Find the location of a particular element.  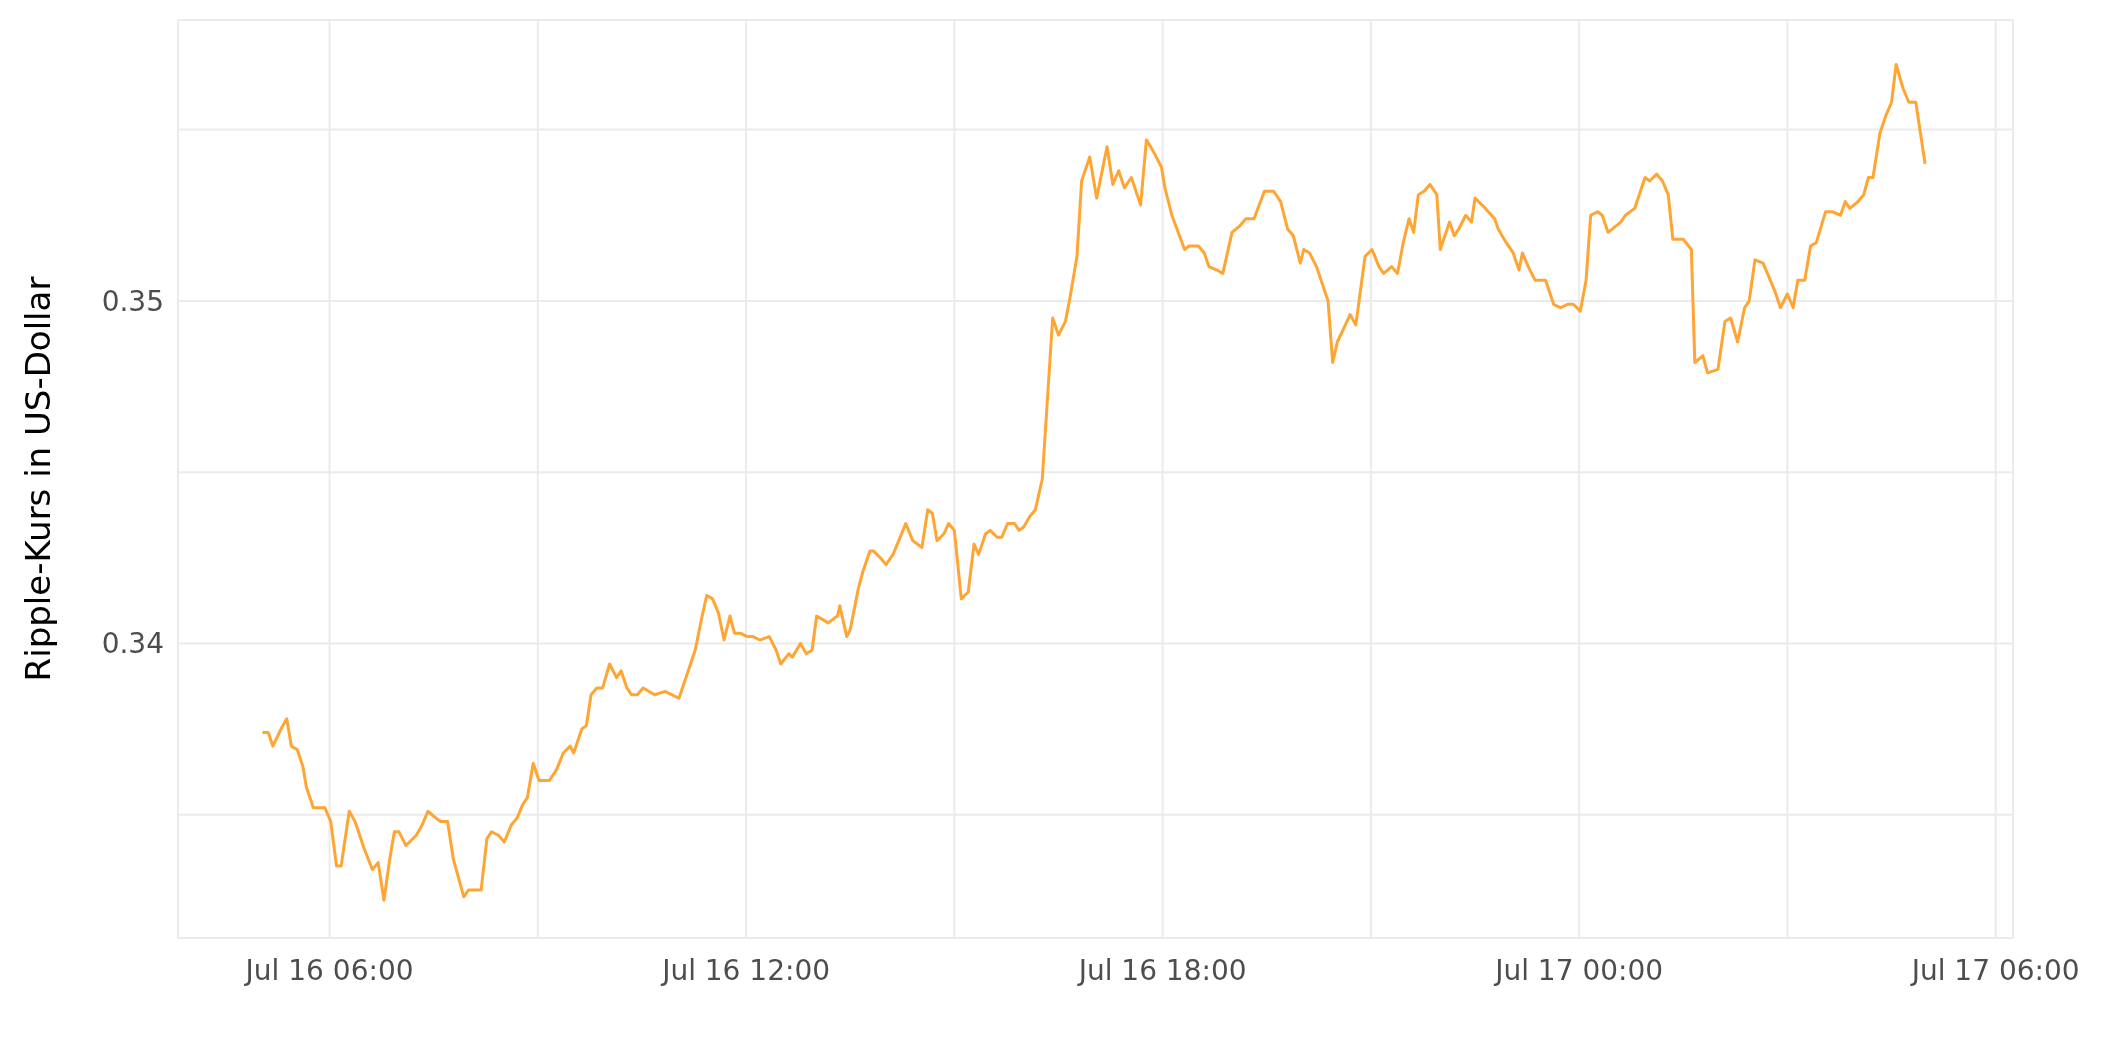

x-tick-label: Jul 16 18:00 is located at coordinates (1161, 970).